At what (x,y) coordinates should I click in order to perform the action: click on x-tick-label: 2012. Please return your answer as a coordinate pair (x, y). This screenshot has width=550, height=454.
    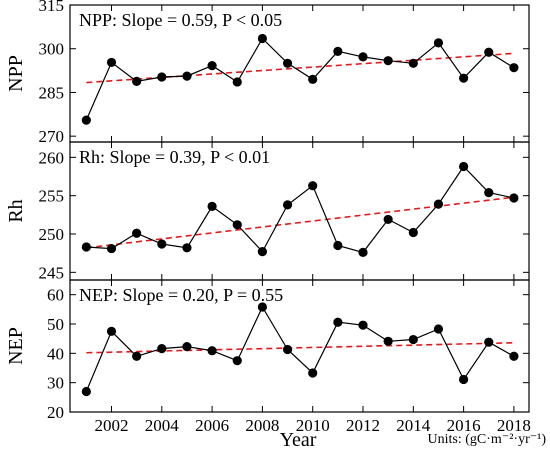
    Looking at the image, I should click on (363, 425).